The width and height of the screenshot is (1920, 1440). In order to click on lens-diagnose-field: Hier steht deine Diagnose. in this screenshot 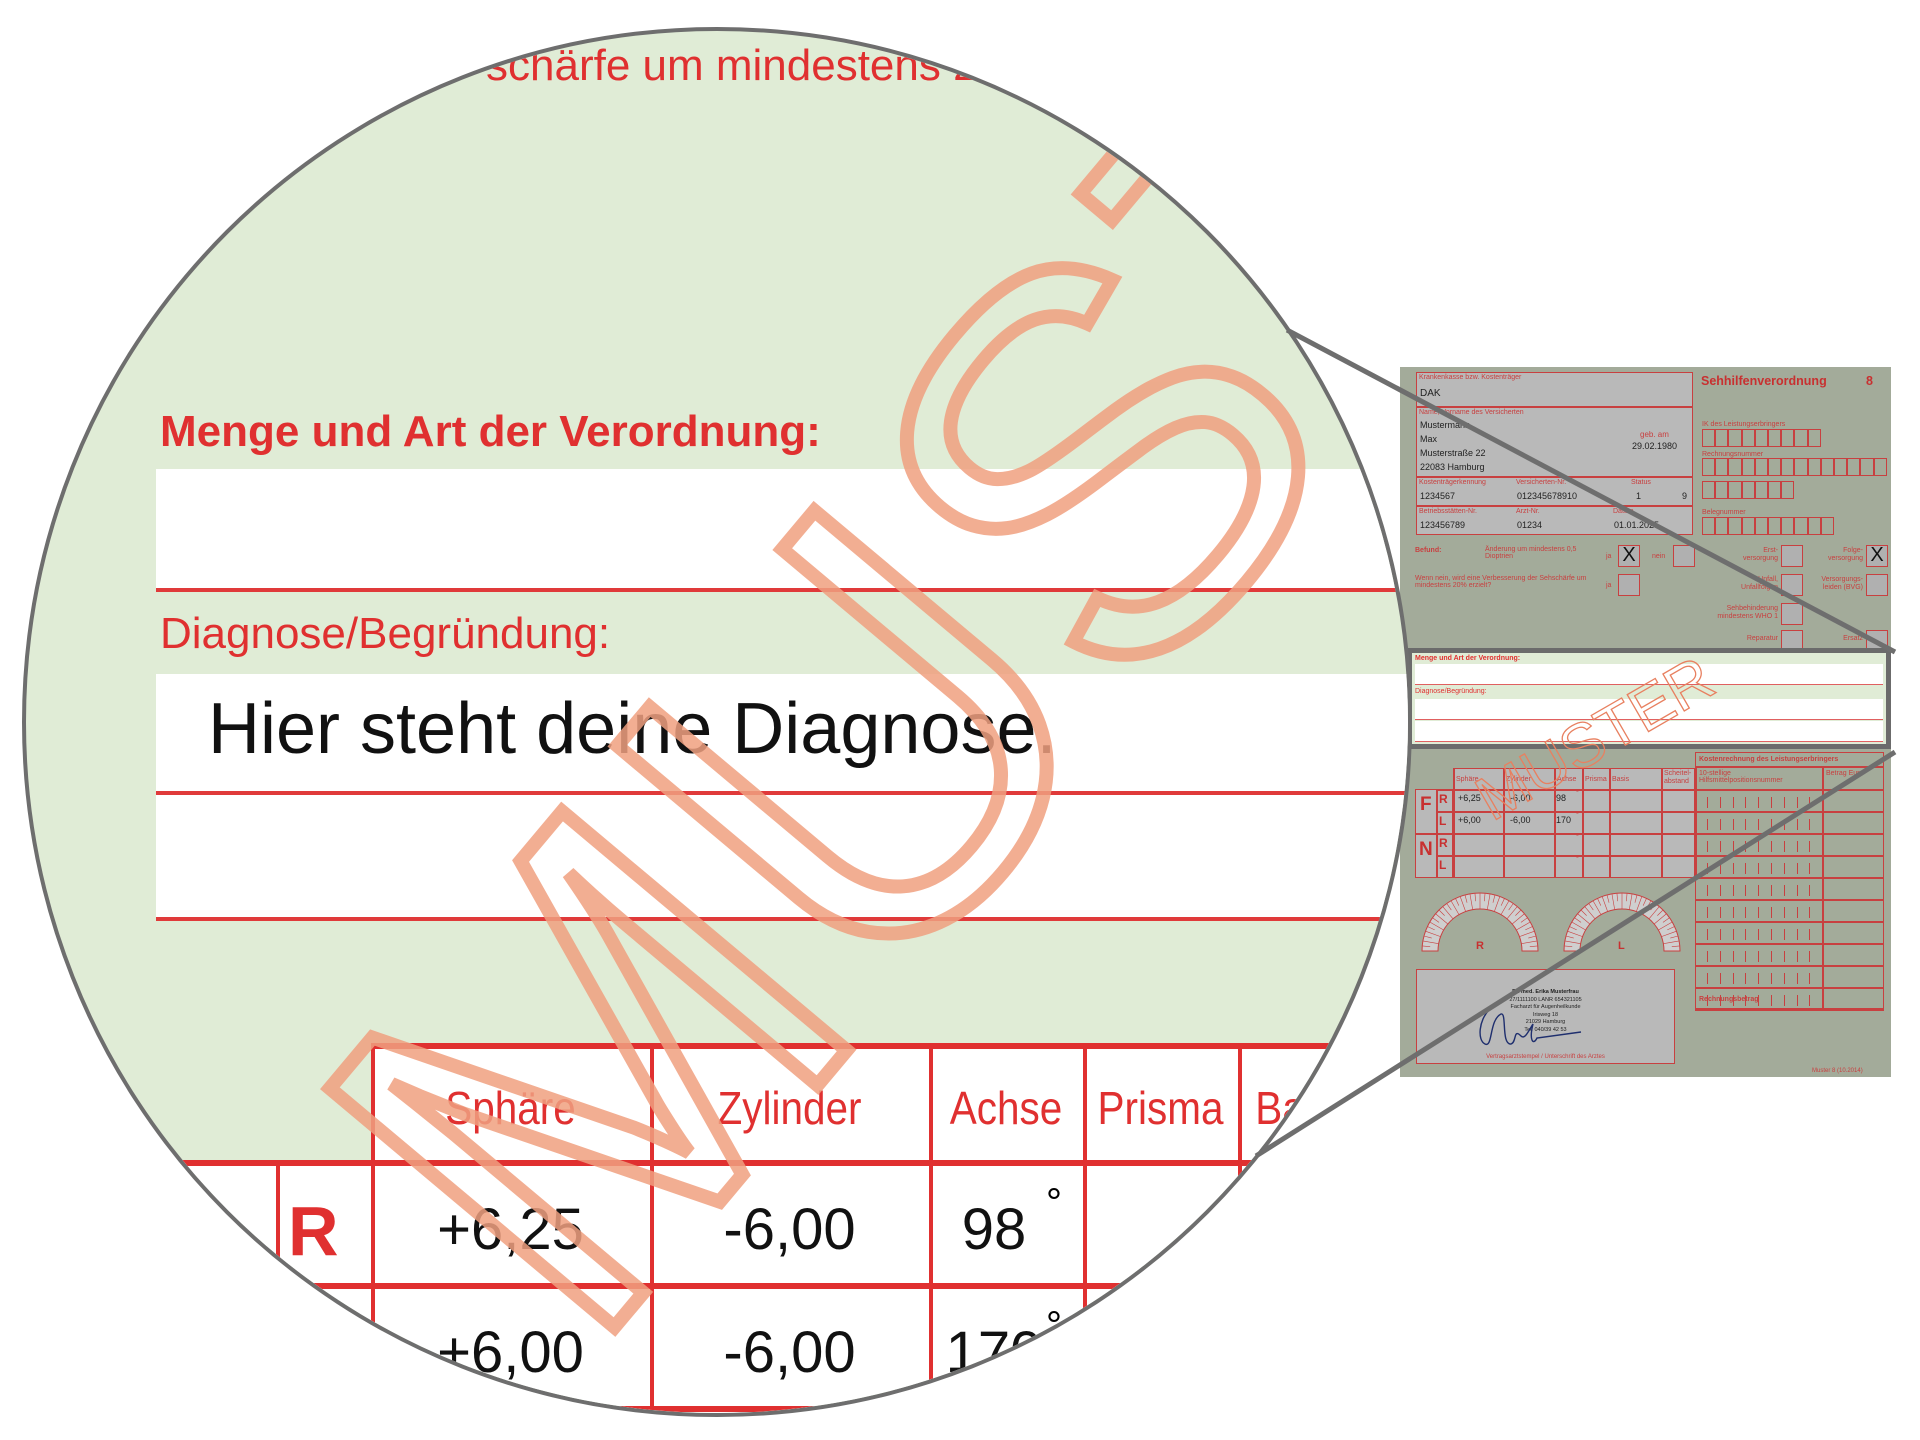, I will do `click(782, 732)`.